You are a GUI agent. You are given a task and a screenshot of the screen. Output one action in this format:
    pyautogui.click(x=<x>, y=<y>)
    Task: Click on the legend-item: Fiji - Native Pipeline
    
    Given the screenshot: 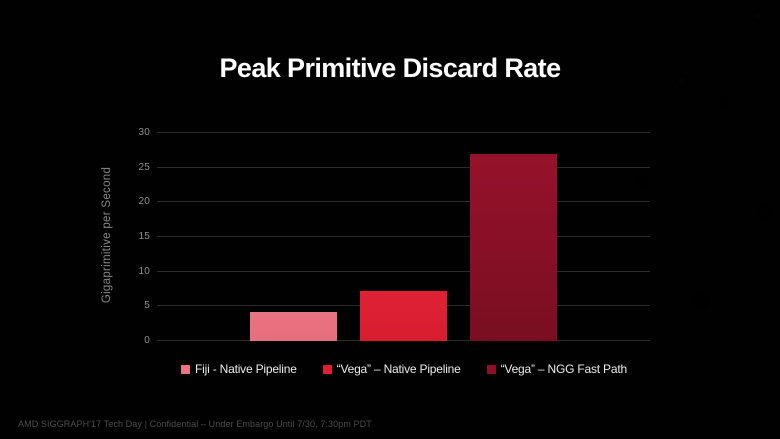 What is the action you would take?
    pyautogui.click(x=239, y=369)
    